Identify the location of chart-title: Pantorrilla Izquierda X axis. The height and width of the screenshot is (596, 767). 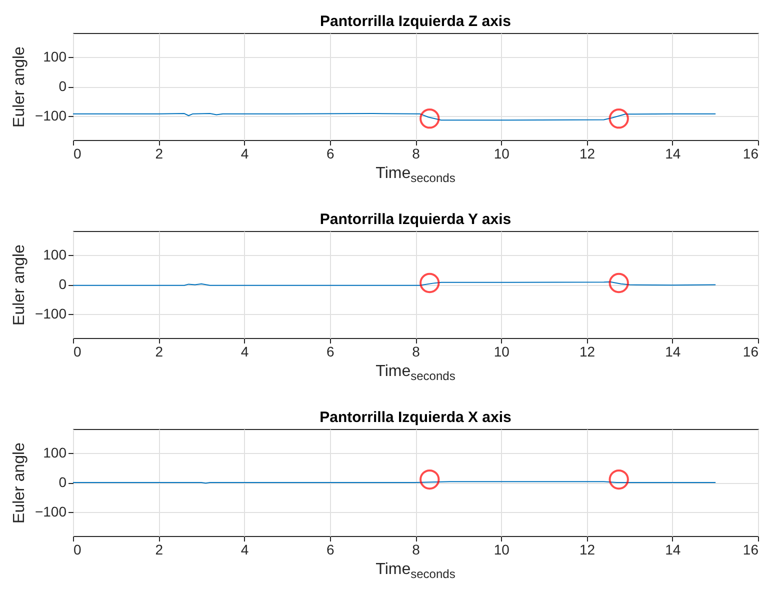
(416, 417).